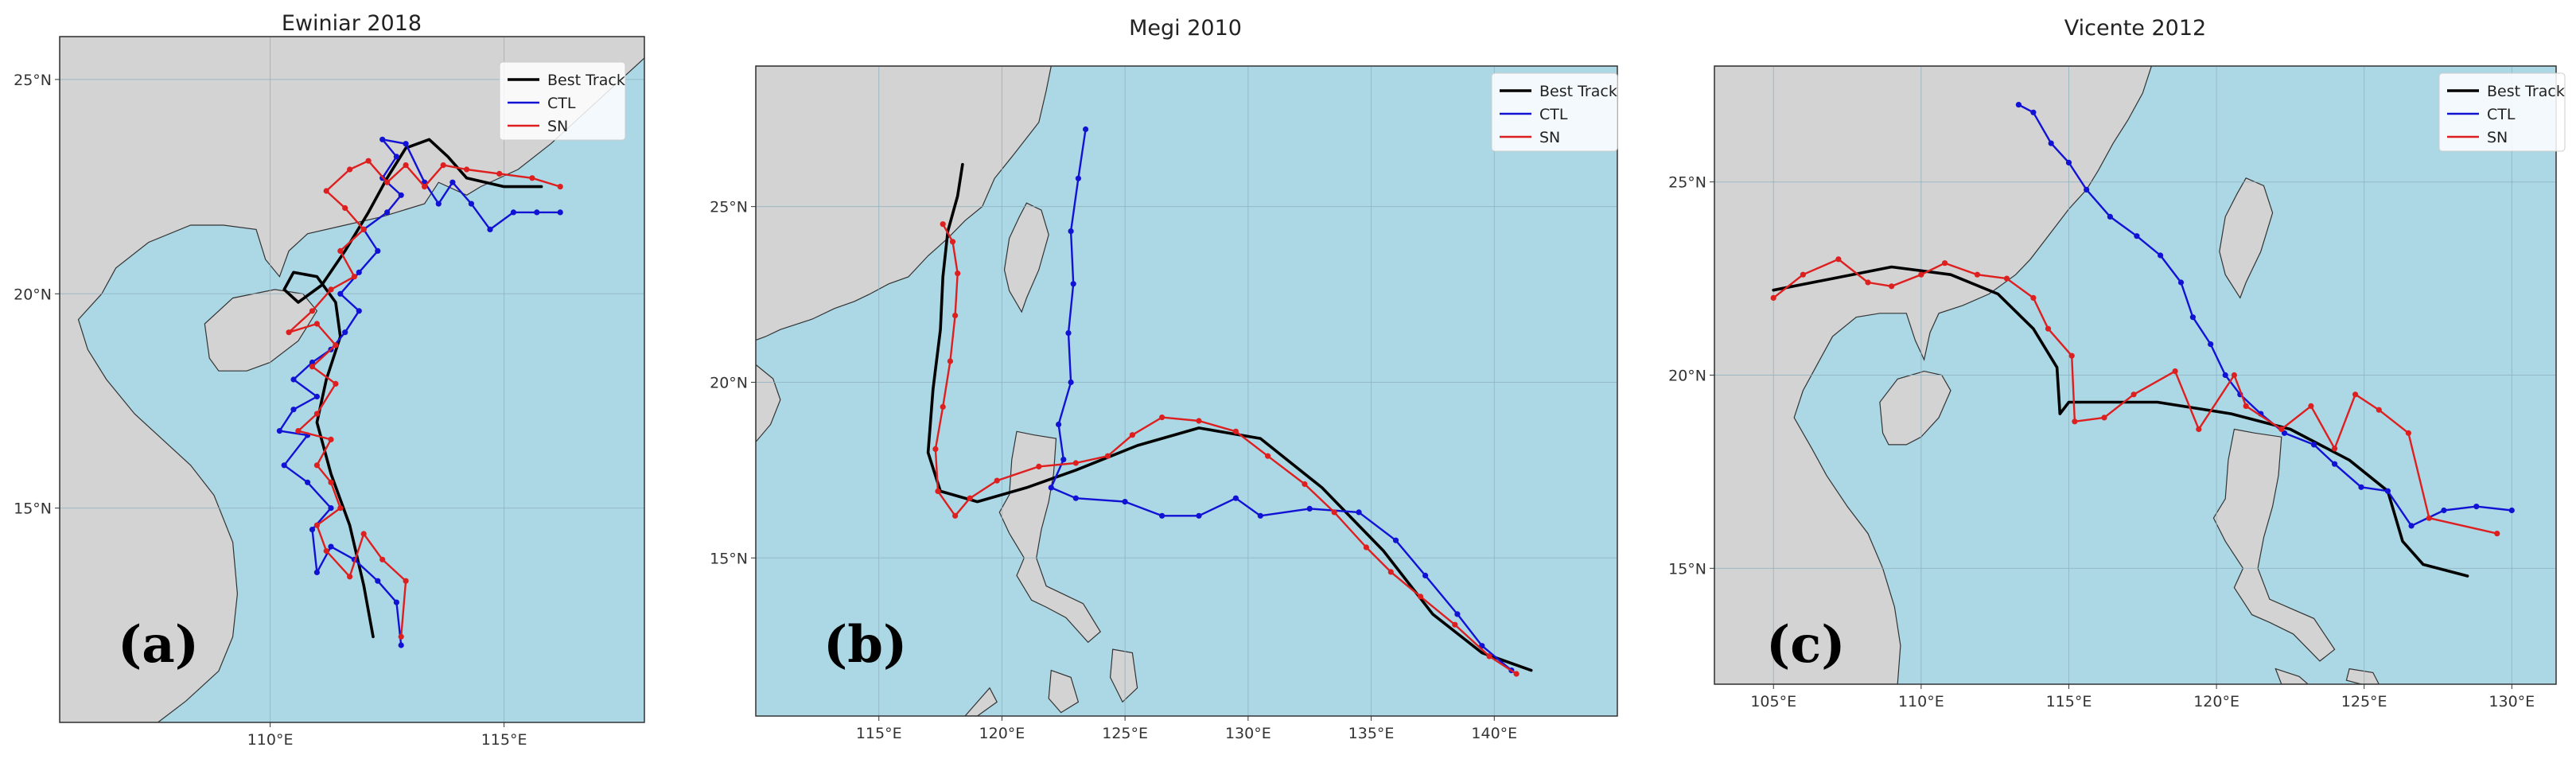  What do you see at coordinates (865, 645) in the screenshot?
I see `panel-label: (b)` at bounding box center [865, 645].